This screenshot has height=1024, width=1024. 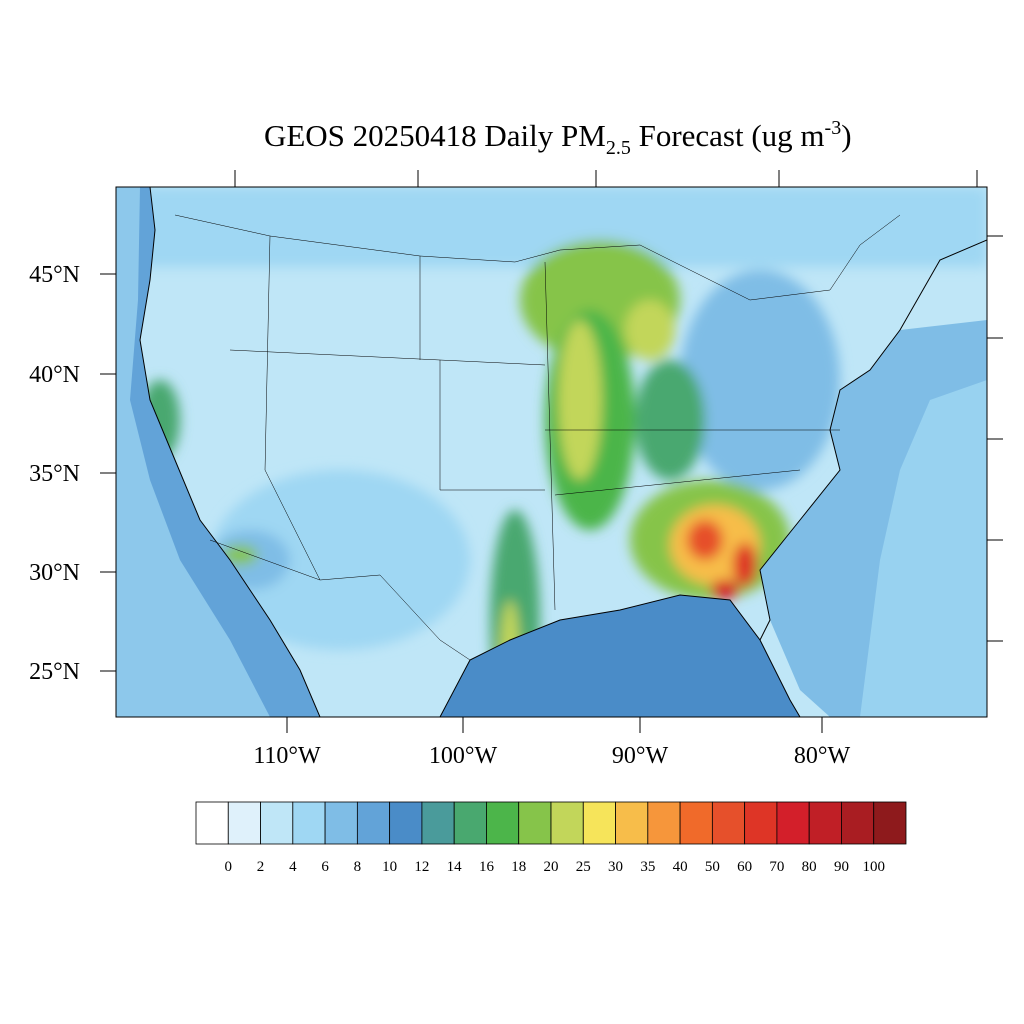 What do you see at coordinates (358, 867) in the screenshot?
I see `colorbar-label: 8` at bounding box center [358, 867].